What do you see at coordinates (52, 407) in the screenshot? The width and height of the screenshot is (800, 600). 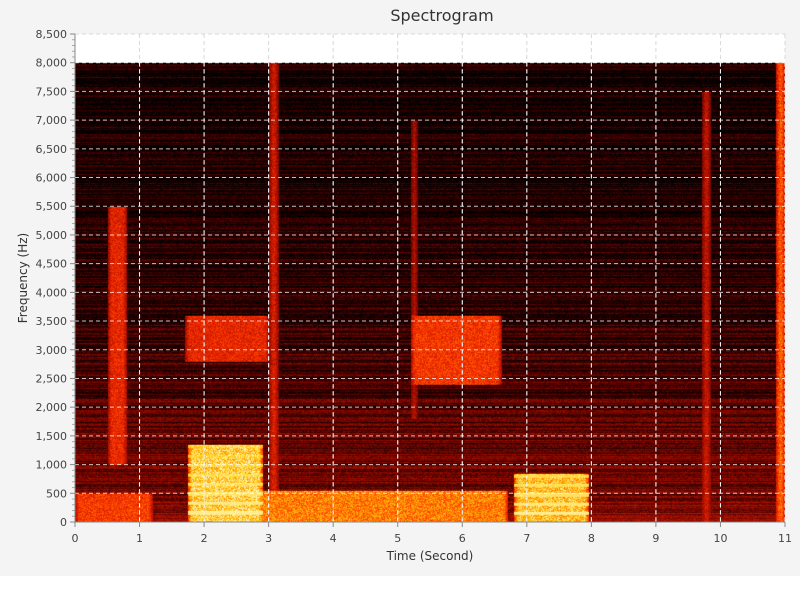 I see `y-tick-label: 2,000` at bounding box center [52, 407].